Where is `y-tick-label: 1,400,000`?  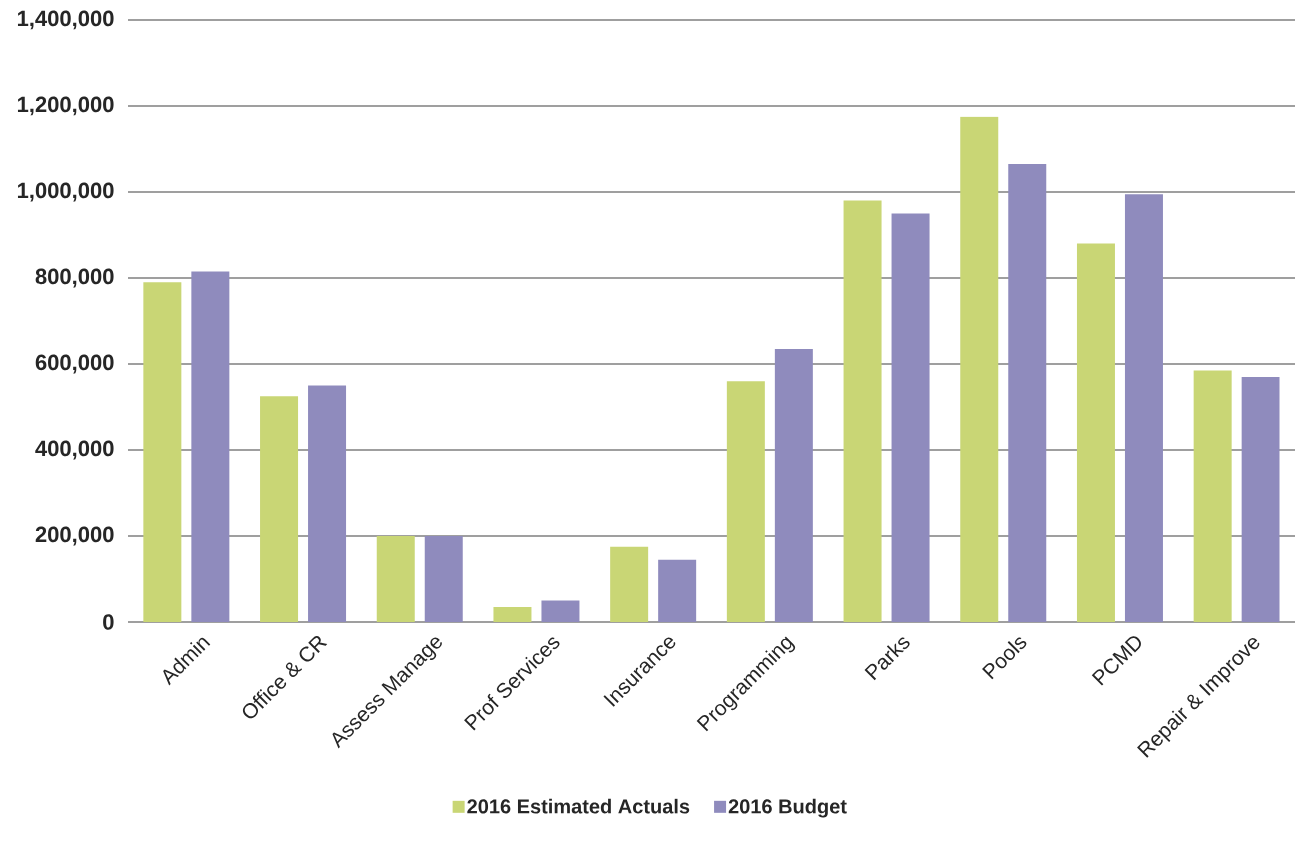 y-tick-label: 1,400,000 is located at coordinates (65, 20).